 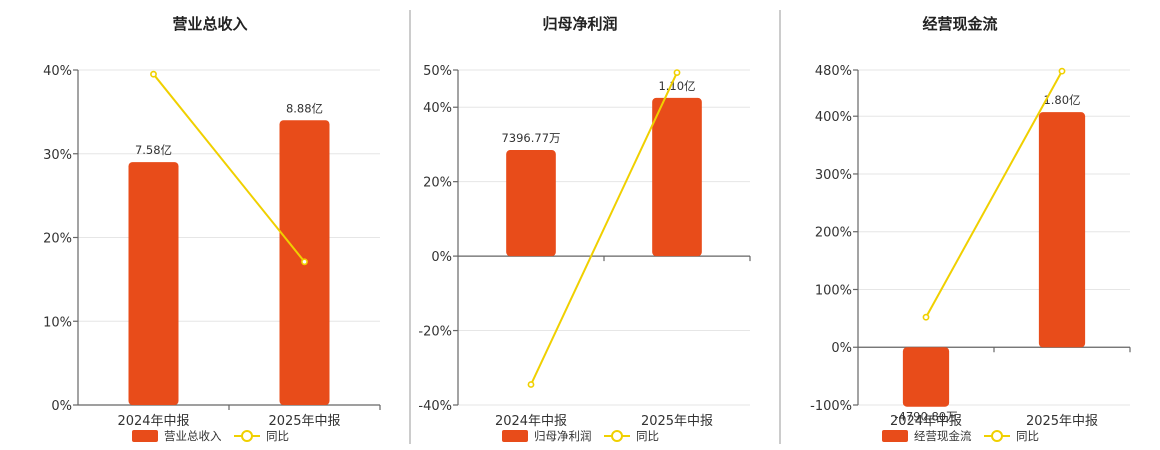 What do you see at coordinates (153, 150) in the screenshot?
I see `bar-data-label: 7.58亿` at bounding box center [153, 150].